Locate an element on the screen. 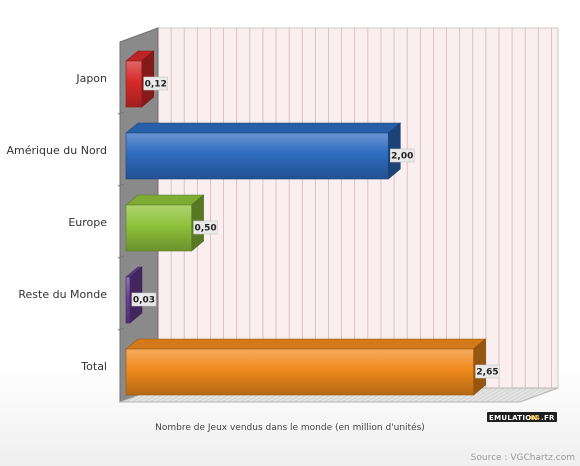  watermark-logo: EMULATION 64 .FR is located at coordinates (522, 417).